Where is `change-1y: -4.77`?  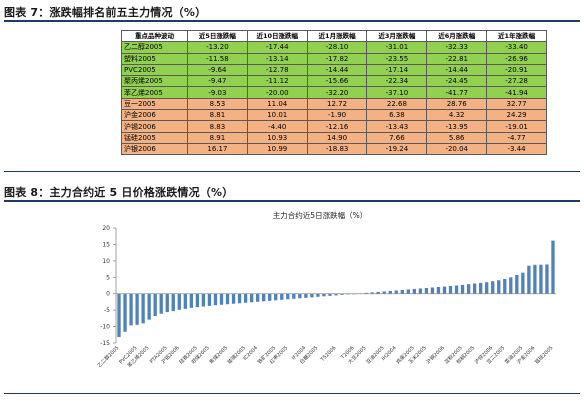 change-1y: -4.77 is located at coordinates (516, 137).